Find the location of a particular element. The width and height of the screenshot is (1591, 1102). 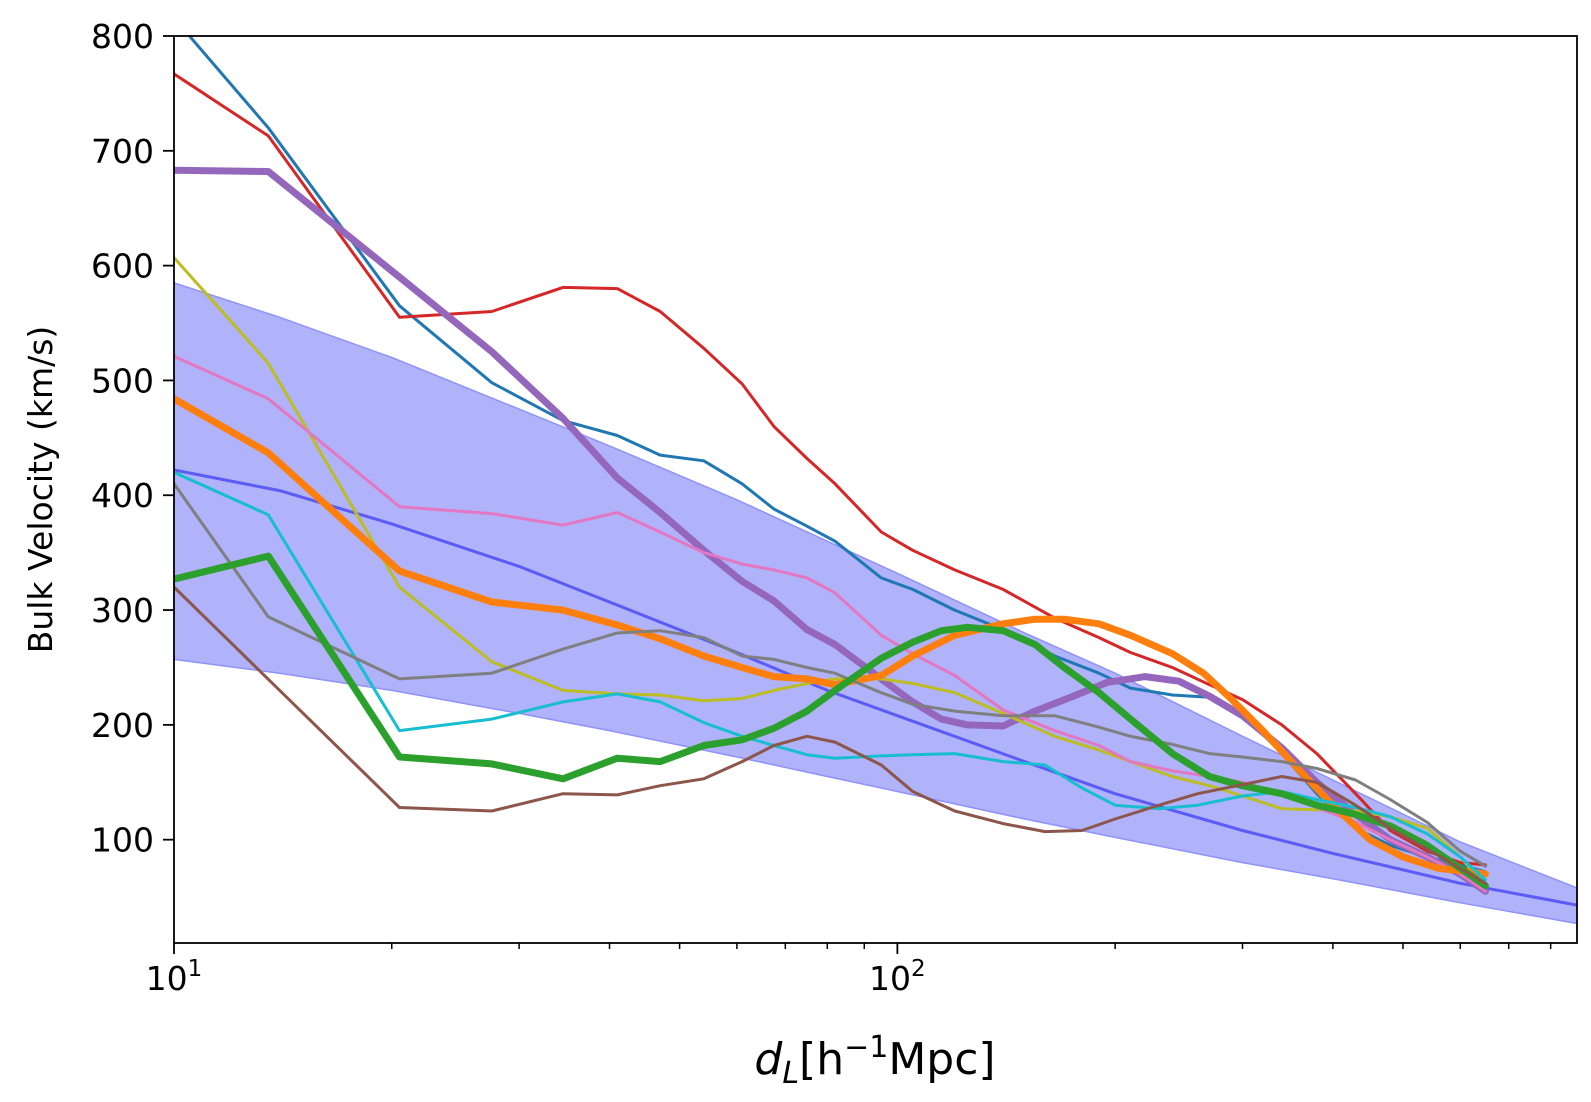

x-axis-label: dL[h−1Mpc] is located at coordinates (874, 1060).